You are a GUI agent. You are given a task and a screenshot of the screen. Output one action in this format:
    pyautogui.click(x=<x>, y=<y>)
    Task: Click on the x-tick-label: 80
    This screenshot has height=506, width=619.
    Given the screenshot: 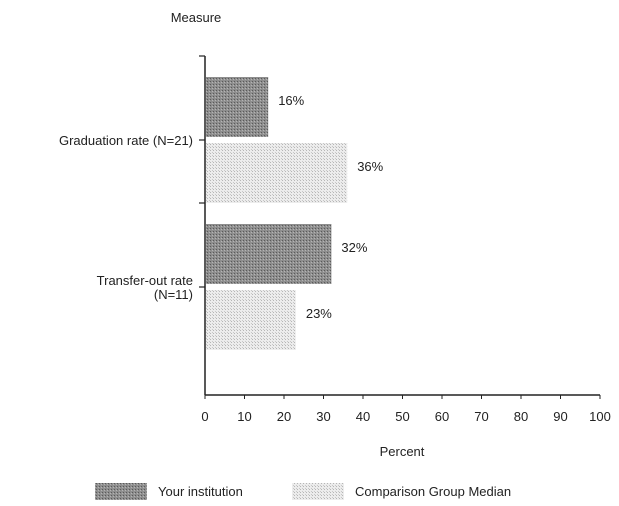 What is the action you would take?
    pyautogui.click(x=521, y=416)
    